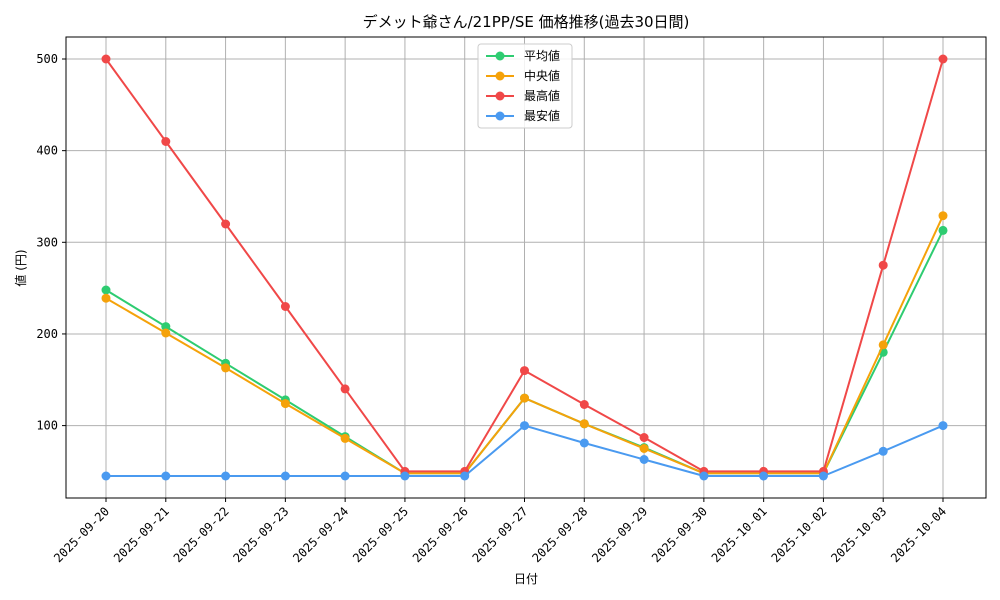 This screenshot has width=1000, height=600. Describe the element at coordinates (47, 242) in the screenshot. I see `y-tick-label: 300` at that location.